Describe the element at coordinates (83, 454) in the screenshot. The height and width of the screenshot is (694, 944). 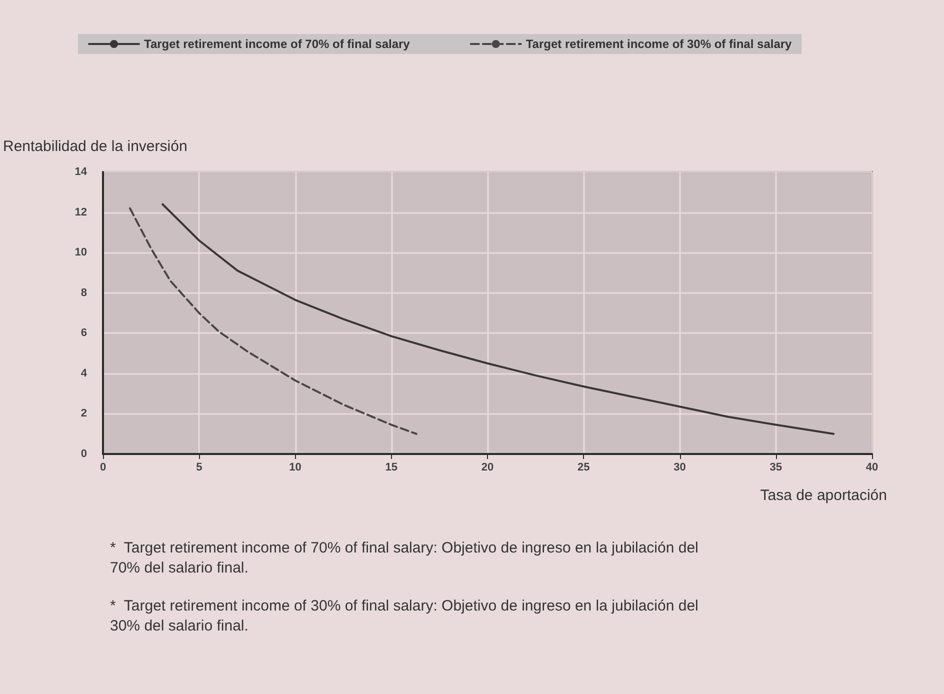
I see `y-tick-label: 0` at that location.